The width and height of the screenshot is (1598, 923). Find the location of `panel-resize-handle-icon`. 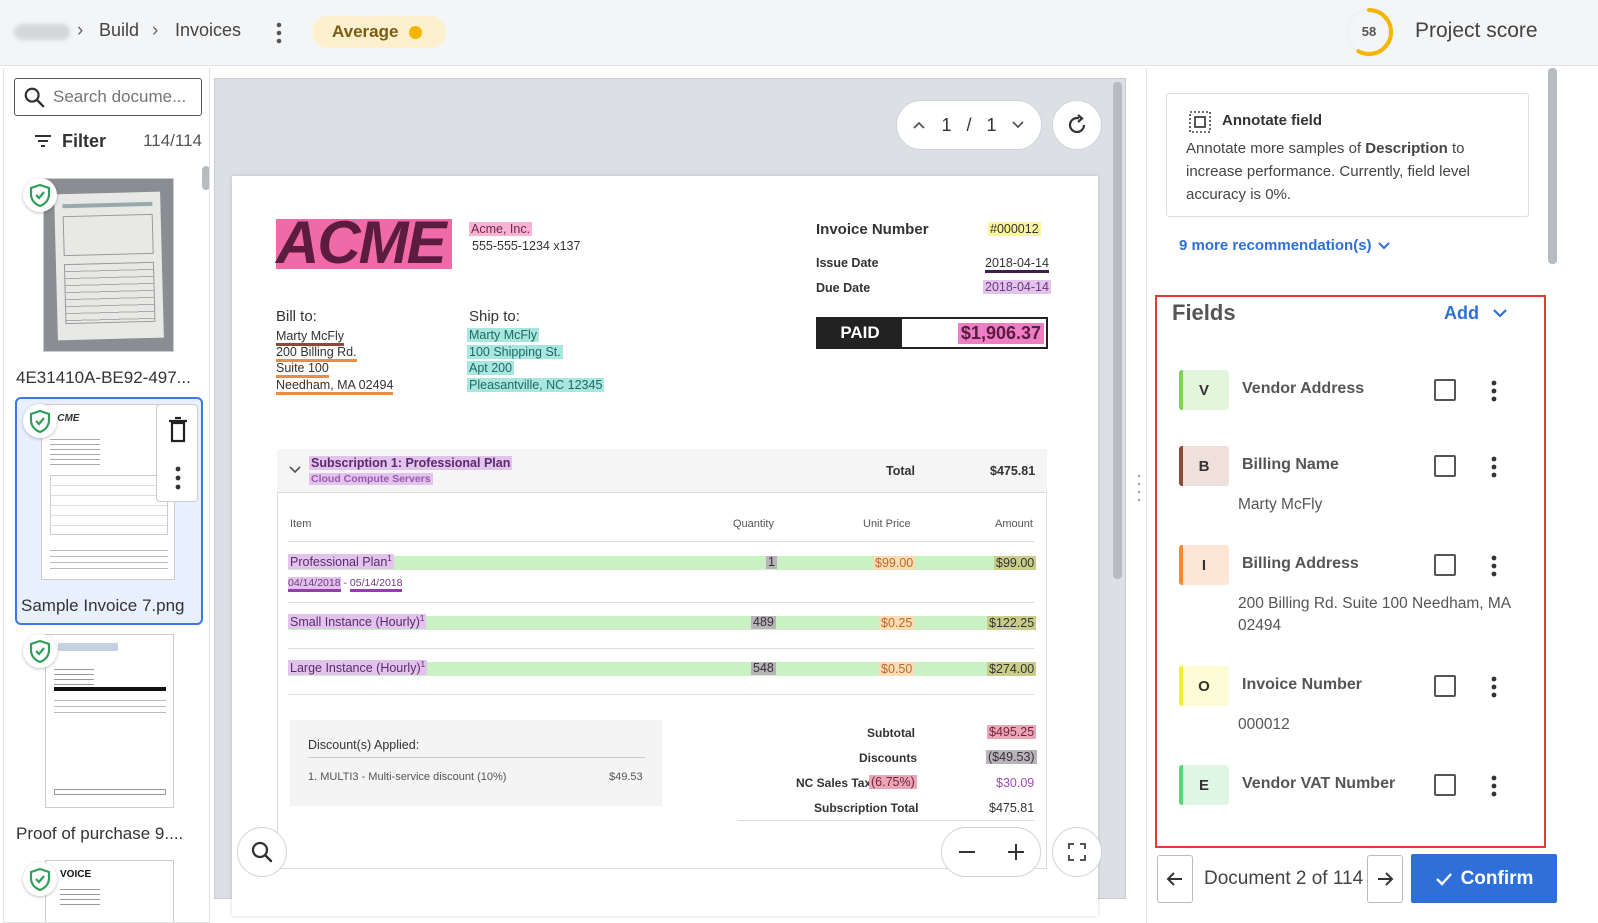

panel-resize-handle-icon is located at coordinates (1139, 490).